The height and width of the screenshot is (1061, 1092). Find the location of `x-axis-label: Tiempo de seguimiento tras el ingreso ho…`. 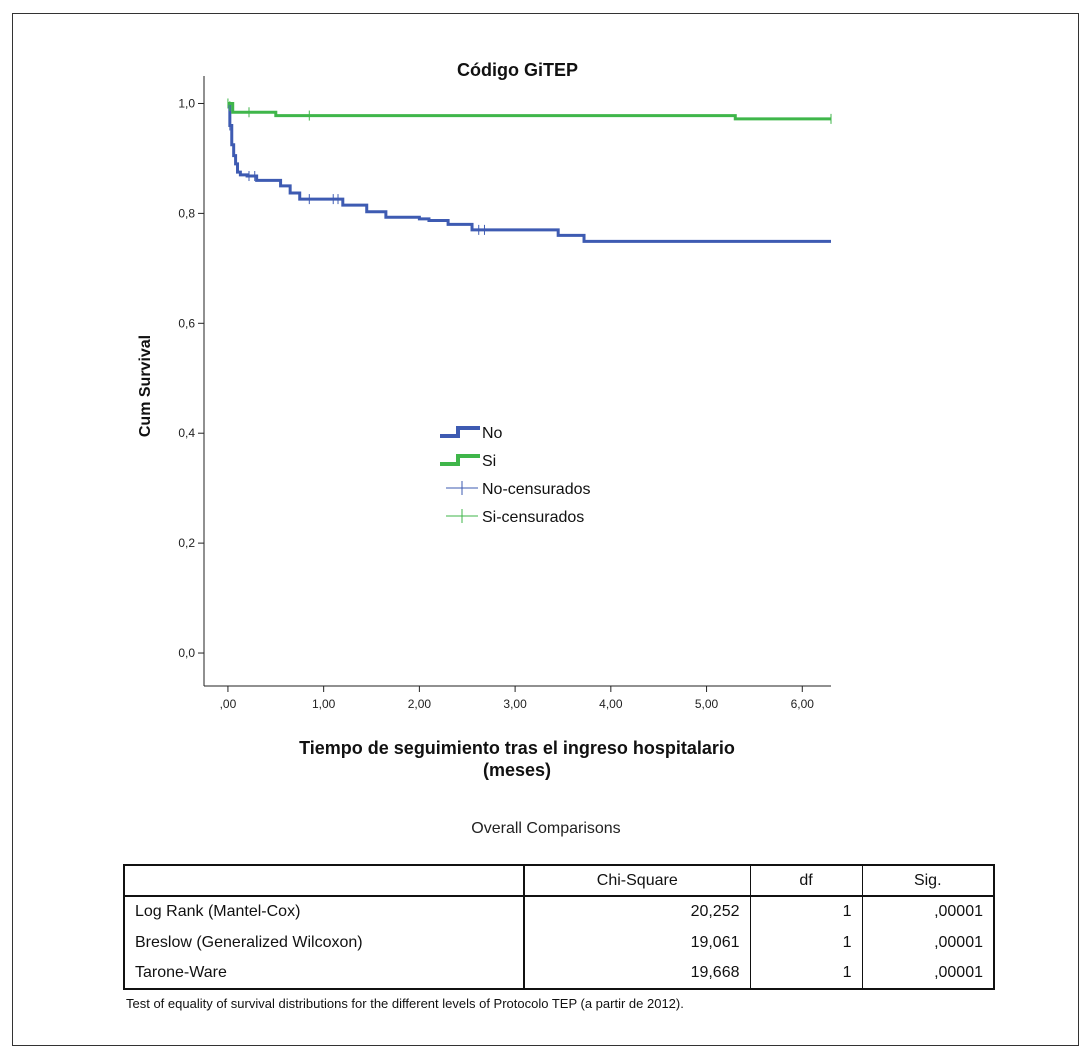

x-axis-label: Tiempo de seguimiento tras el ingreso ho… is located at coordinates (517, 759).